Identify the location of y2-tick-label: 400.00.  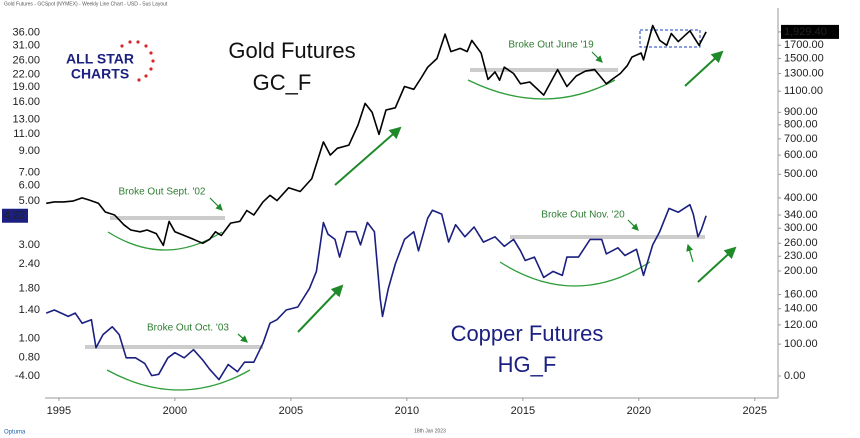
(801, 198).